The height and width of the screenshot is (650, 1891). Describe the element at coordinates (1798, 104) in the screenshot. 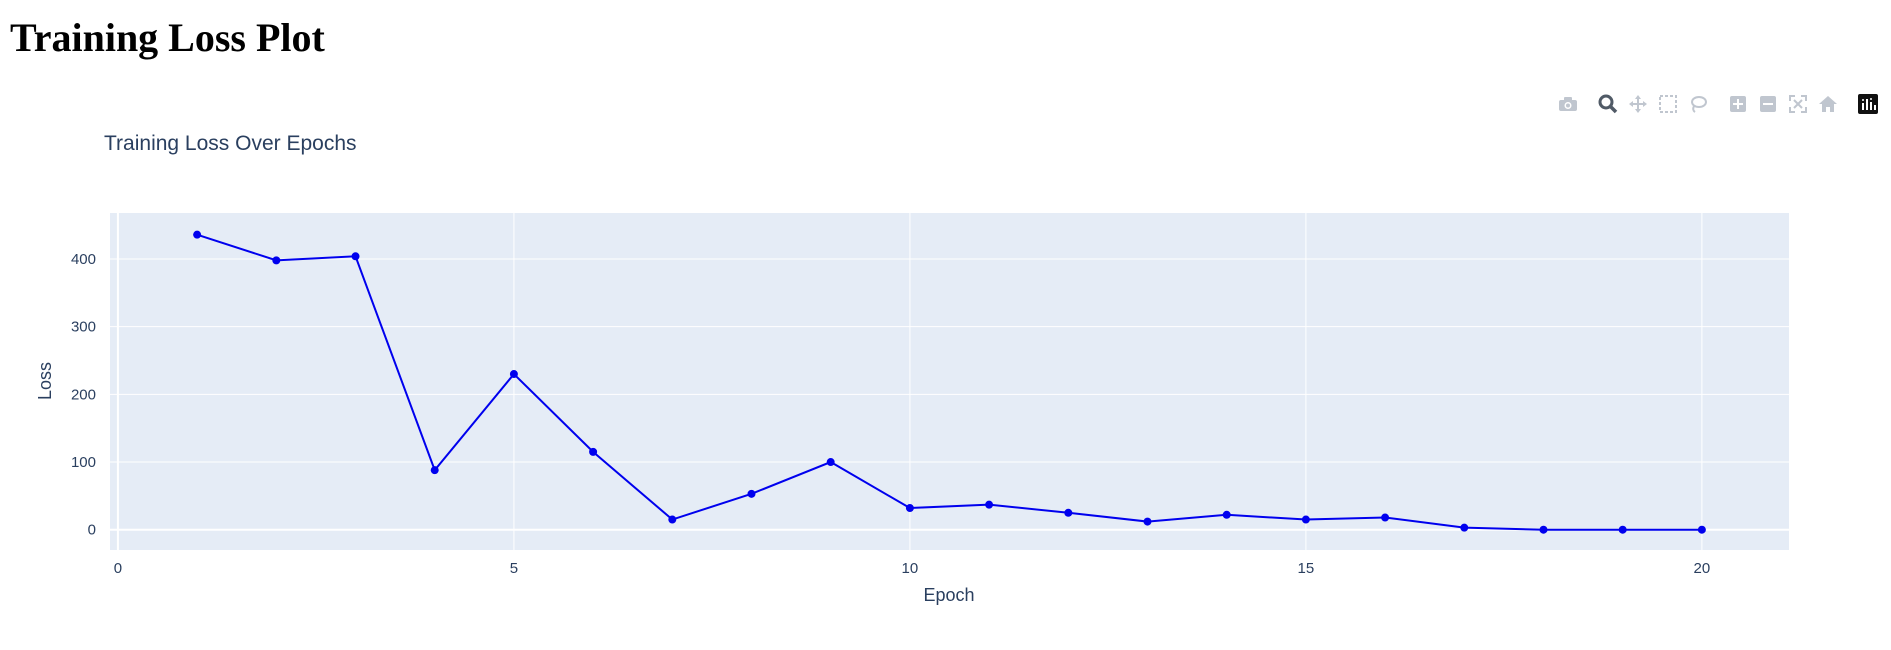

I see `autoscale-icon` at that location.